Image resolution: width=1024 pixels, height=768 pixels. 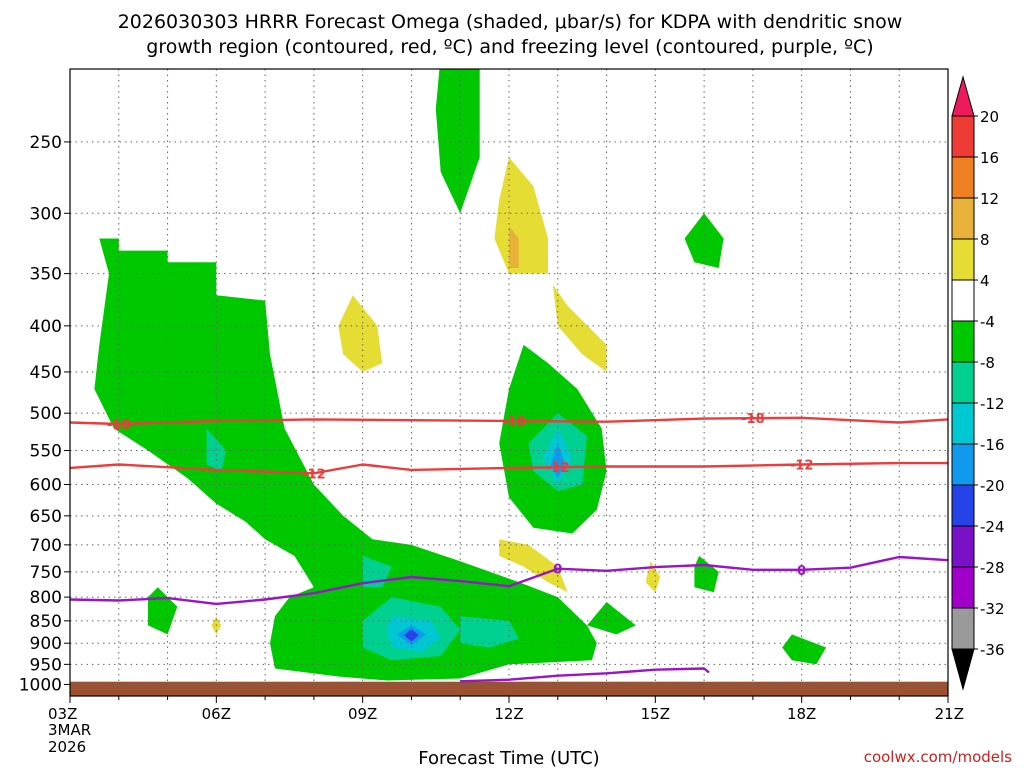 What do you see at coordinates (514, 422) in the screenshot?
I see `contour-label-0-1: -18` at bounding box center [514, 422].